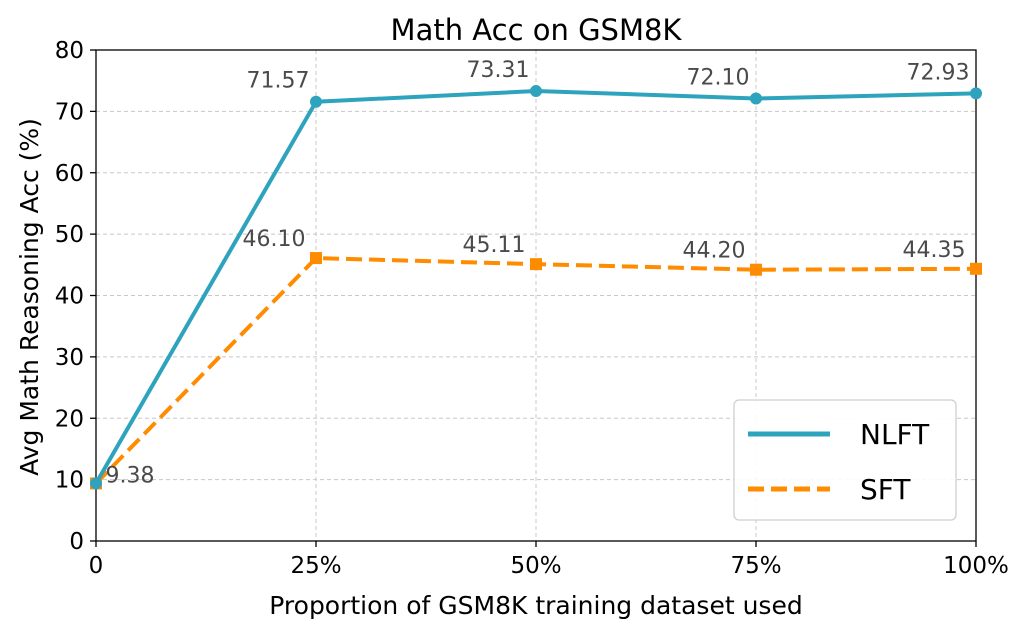  What do you see at coordinates (885, 489) in the screenshot?
I see `legend-label-sft: SFT` at bounding box center [885, 489].